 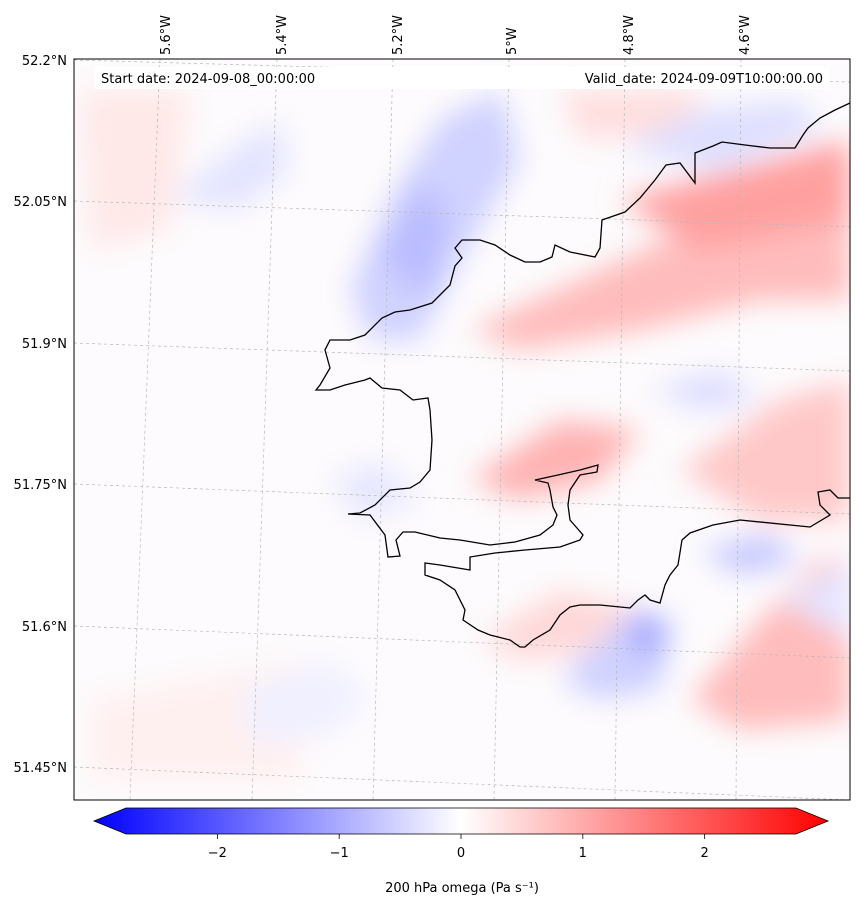 What do you see at coordinates (305, 700) in the screenshot?
I see `negative-weak-southwest` at bounding box center [305, 700].